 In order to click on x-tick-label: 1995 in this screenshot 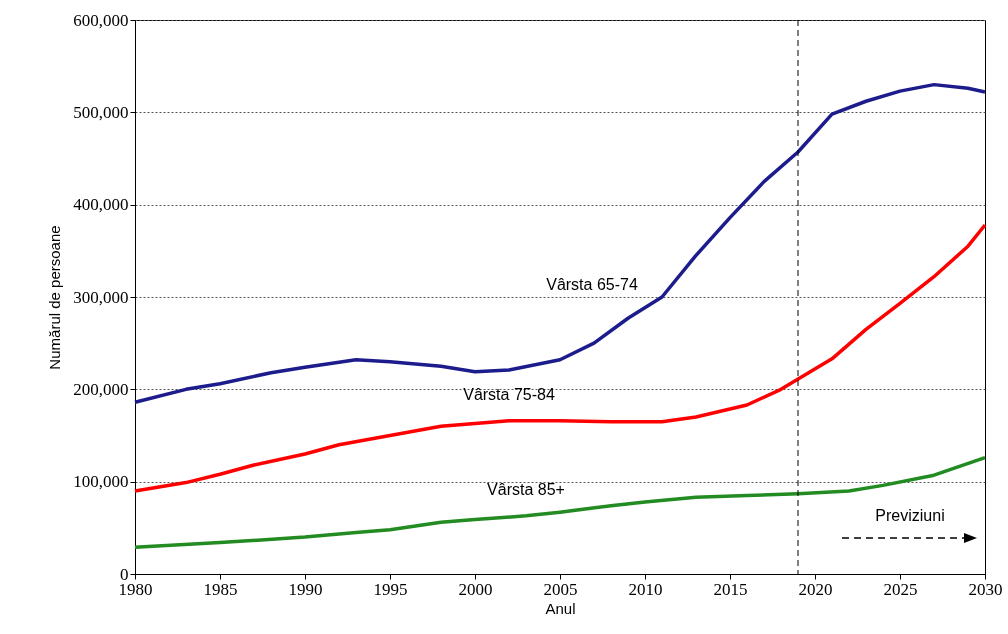, I will do `click(390, 589)`.